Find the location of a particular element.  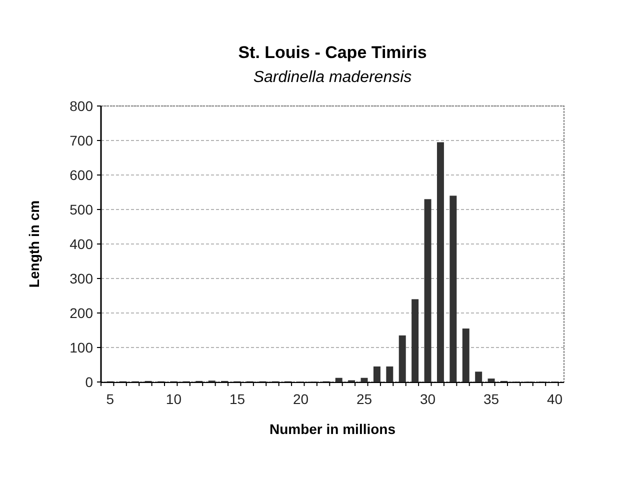

x-tick-label: 35 is located at coordinates (491, 399).